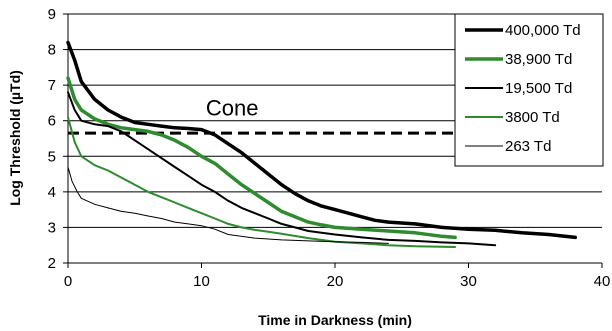 This screenshot has width=612, height=331. What do you see at coordinates (52, 14) in the screenshot?
I see `y-tick-label: 9` at bounding box center [52, 14].